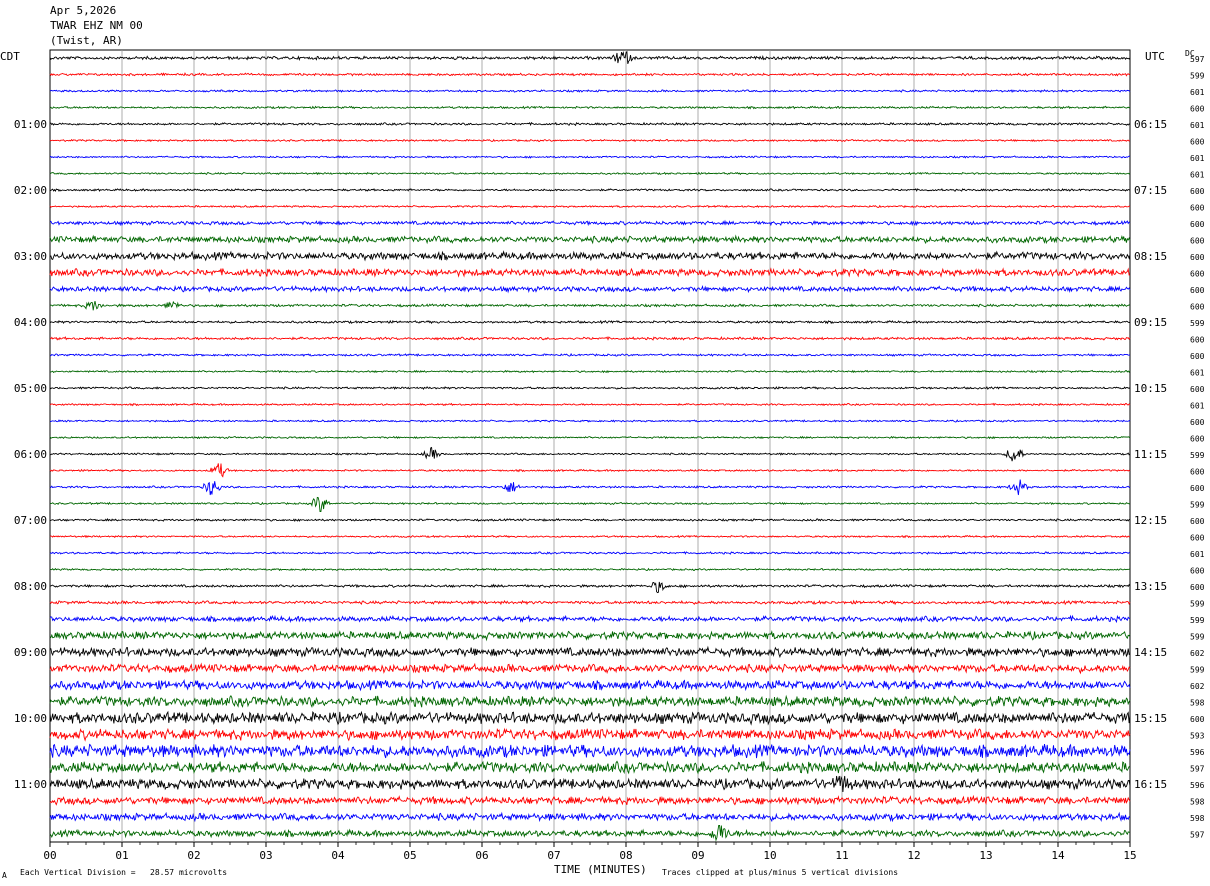 This screenshot has height=886, width=1210. I want to click on x-tick-label: 03, so click(265, 855).